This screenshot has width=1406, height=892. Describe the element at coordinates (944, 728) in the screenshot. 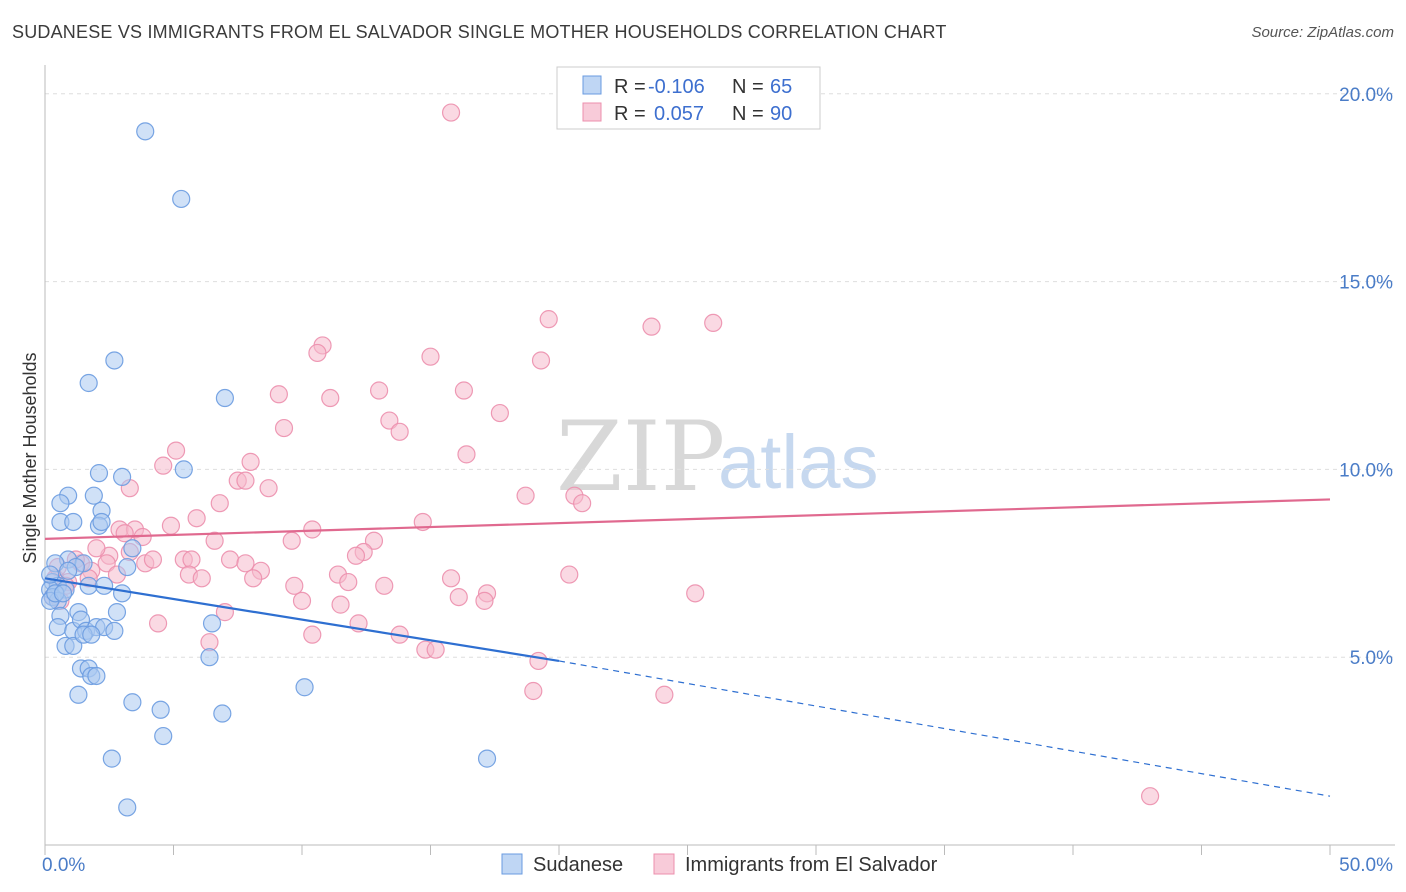

I see `sudanese-trend-dashed` at that location.